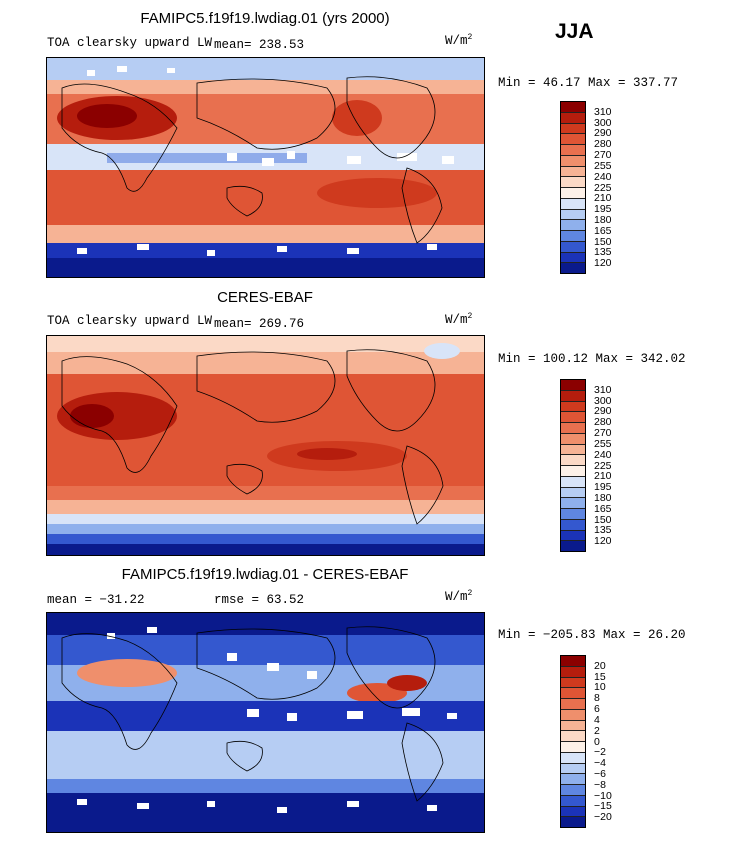  What do you see at coordinates (600, 752) in the screenshot?
I see `colorbar-label: −2` at bounding box center [600, 752].